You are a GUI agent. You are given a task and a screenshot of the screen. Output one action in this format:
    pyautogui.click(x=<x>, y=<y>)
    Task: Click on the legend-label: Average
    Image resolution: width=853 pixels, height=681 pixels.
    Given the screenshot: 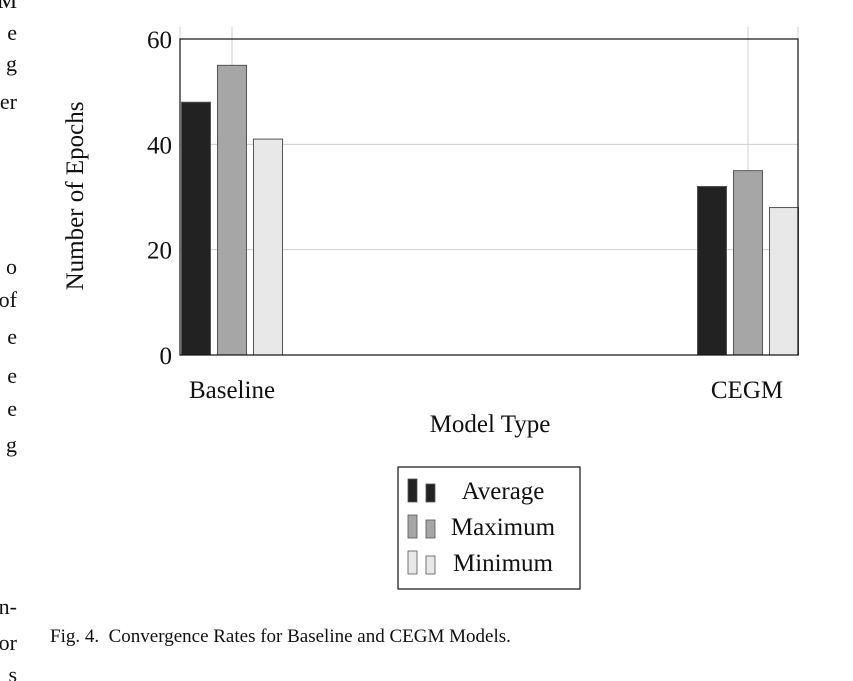 What is the action you would take?
    pyautogui.click(x=503, y=491)
    